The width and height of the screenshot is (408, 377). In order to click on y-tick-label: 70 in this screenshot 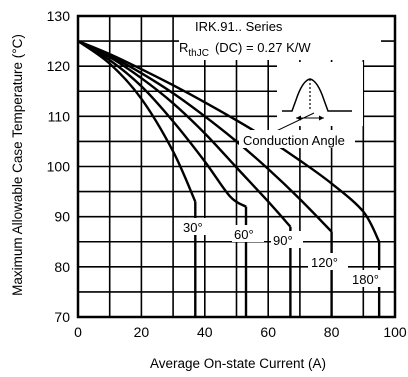, I will do `click(62, 317)`.